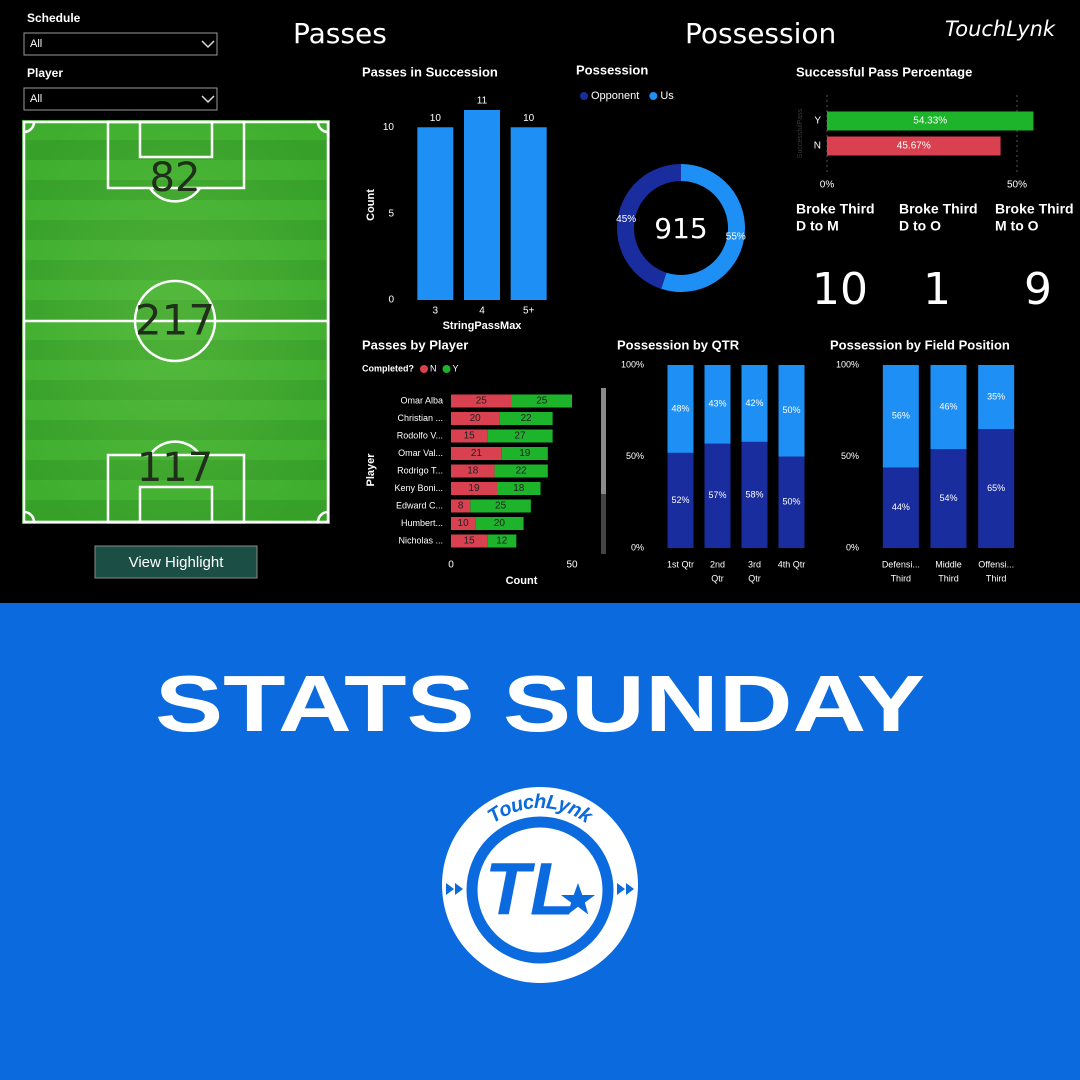 The image size is (1080, 1080). What do you see at coordinates (948, 498) in the screenshot?
I see `value-label: 54%` at bounding box center [948, 498].